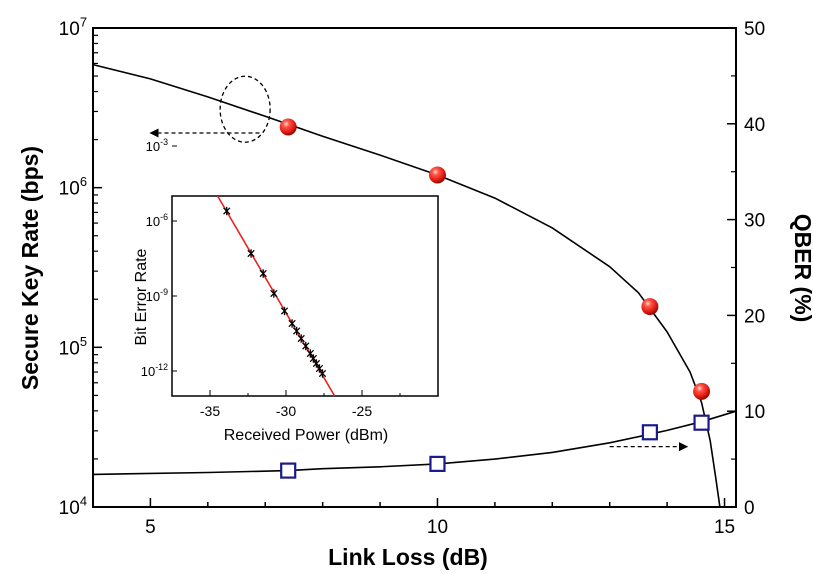 The height and width of the screenshot is (574, 813). What do you see at coordinates (362, 411) in the screenshot?
I see `inset-x-tick-label: -25` at bounding box center [362, 411].